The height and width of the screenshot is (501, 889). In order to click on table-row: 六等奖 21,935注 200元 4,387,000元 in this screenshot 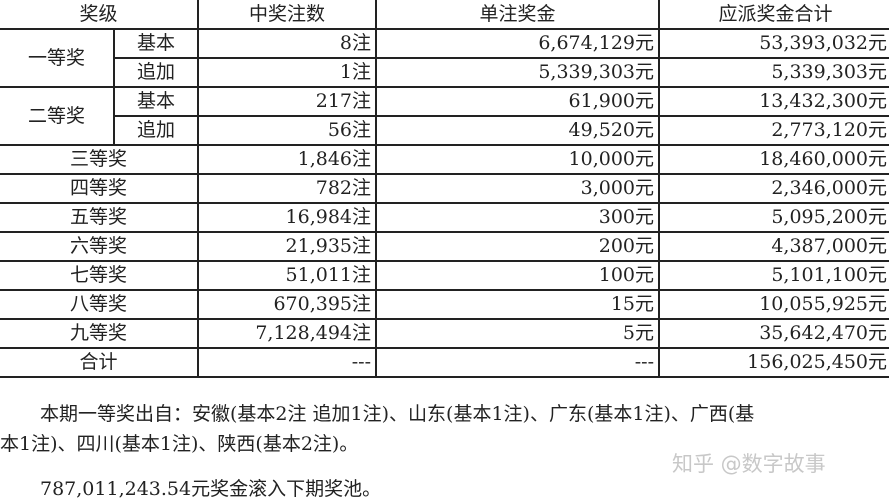, I will do `click(444, 246)`.